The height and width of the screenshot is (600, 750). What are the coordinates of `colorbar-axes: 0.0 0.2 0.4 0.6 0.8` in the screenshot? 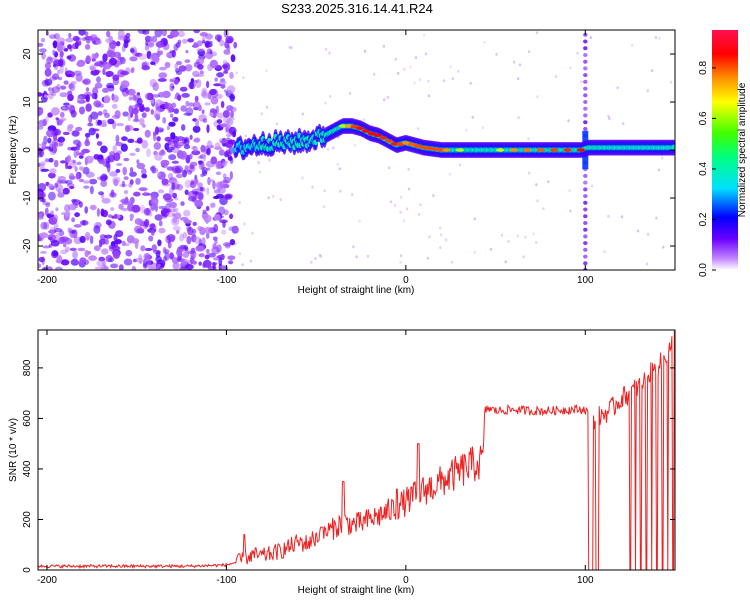 It's located at (707, 169).